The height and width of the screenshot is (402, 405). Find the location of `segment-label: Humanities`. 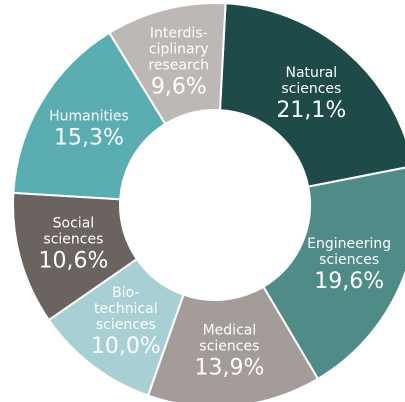

segment-label: Humanities is located at coordinates (89, 116).